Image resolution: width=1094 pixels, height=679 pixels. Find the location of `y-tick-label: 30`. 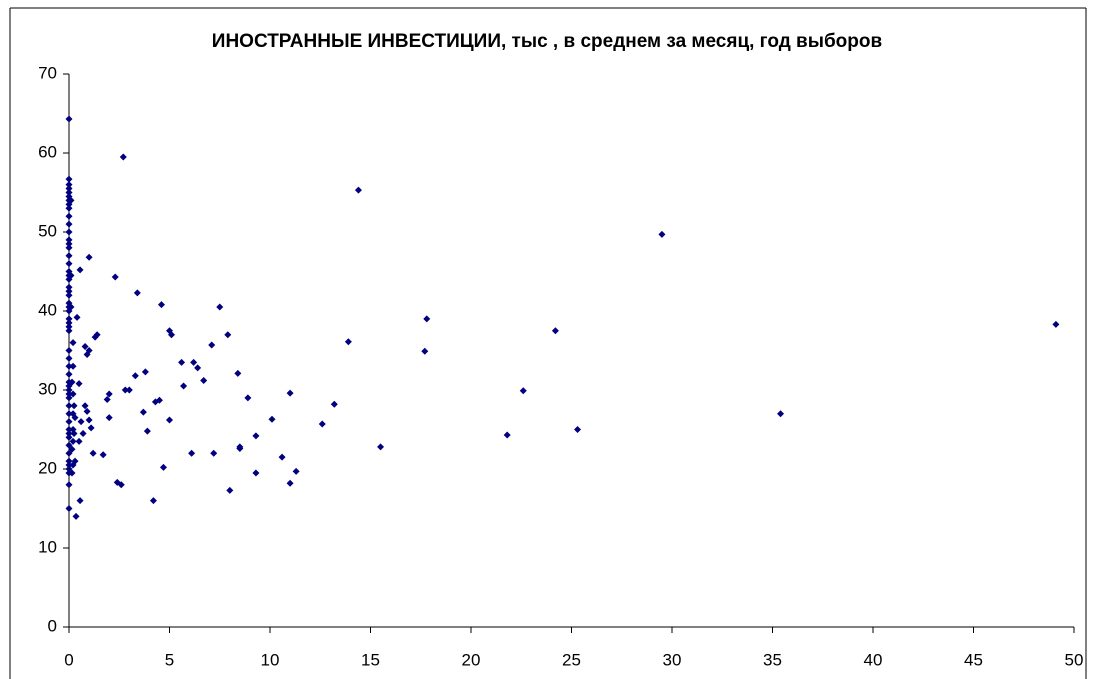

y-tick-label: 30 is located at coordinates (47, 388).